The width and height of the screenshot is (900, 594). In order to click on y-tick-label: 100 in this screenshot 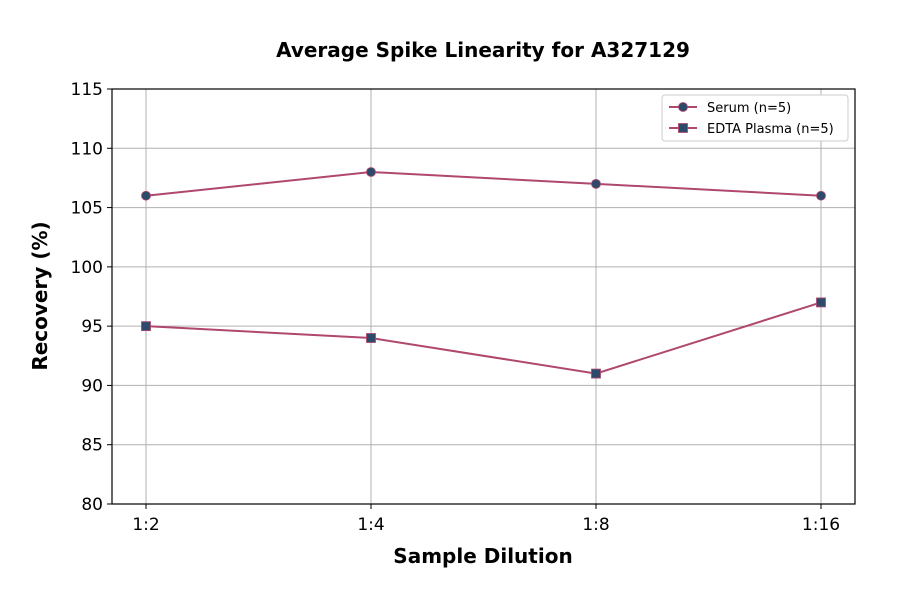, I will do `click(87, 268)`.